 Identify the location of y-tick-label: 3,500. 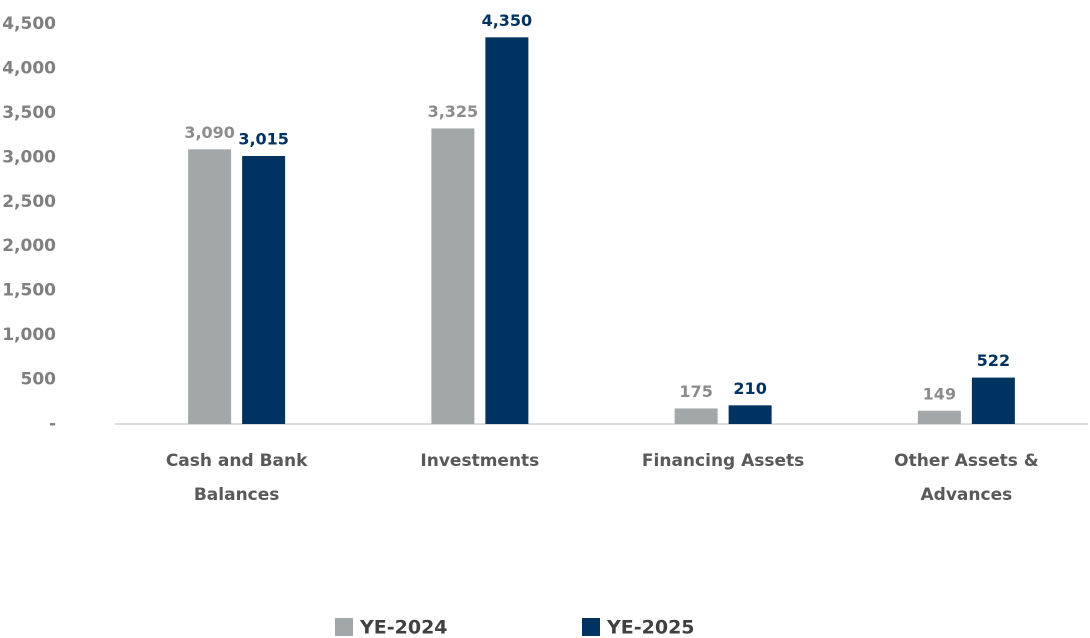
(29, 113).